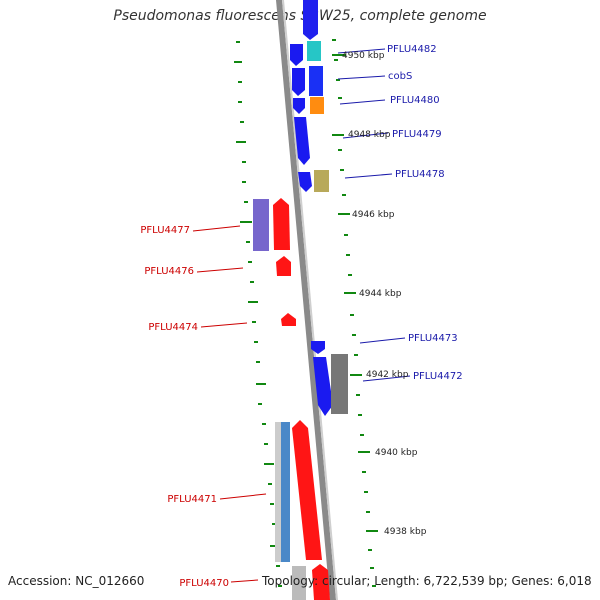 This screenshot has width=600, height=600. What do you see at coordinates (204, 583) in the screenshot?
I see `label-pflu4470: PFLU4470` at bounding box center [204, 583].